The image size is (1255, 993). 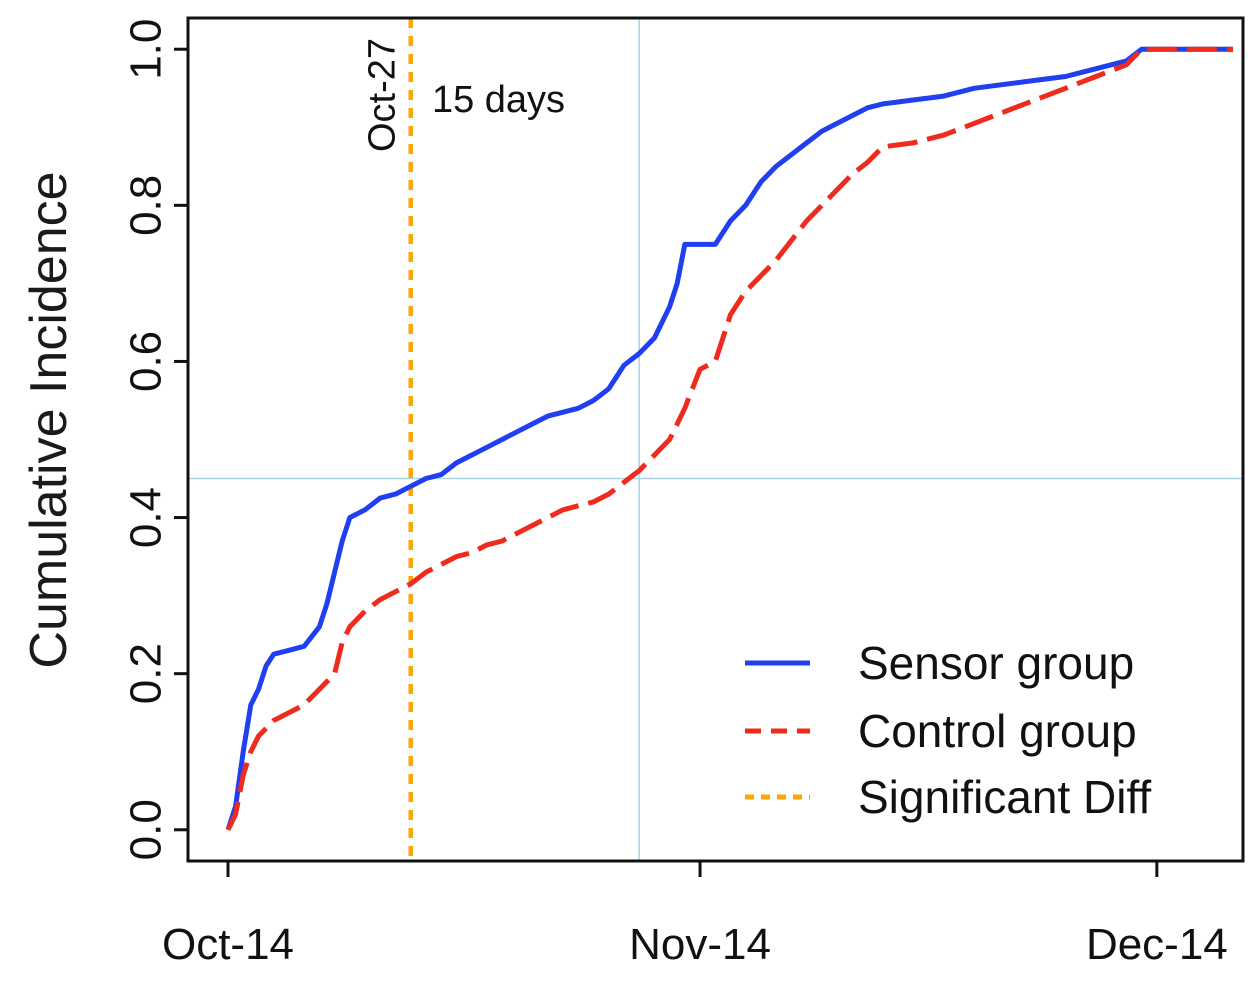 I want to click on x-axis: Oct-14 Nov-14 Dec-14, so click(x=695, y=915).